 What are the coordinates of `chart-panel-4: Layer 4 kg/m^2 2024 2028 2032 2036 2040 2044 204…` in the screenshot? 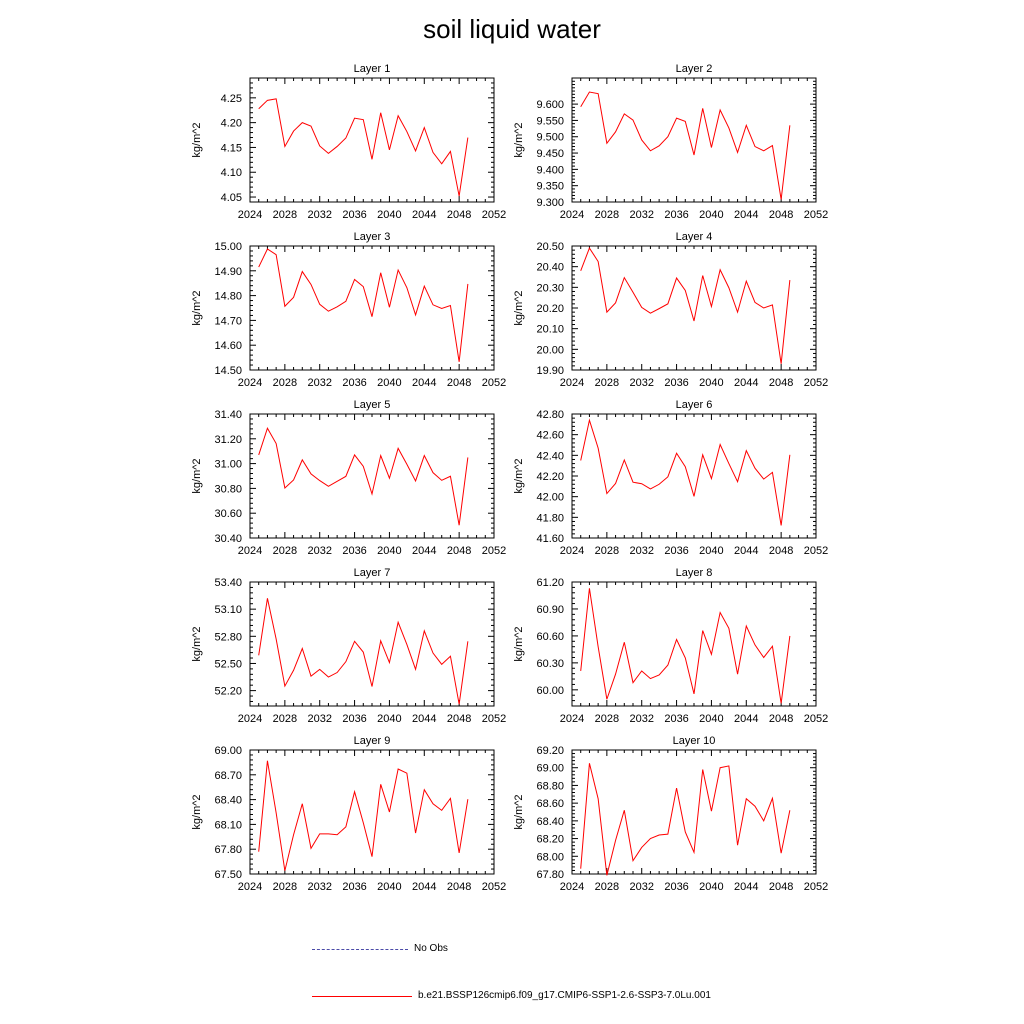 It's located at (670, 310).